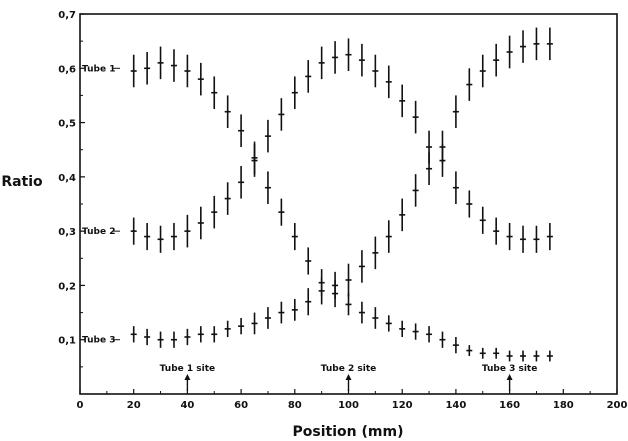 The width and height of the screenshot is (628, 441). What do you see at coordinates (617, 405) in the screenshot?
I see `x-tick-label: 200` at bounding box center [617, 405].